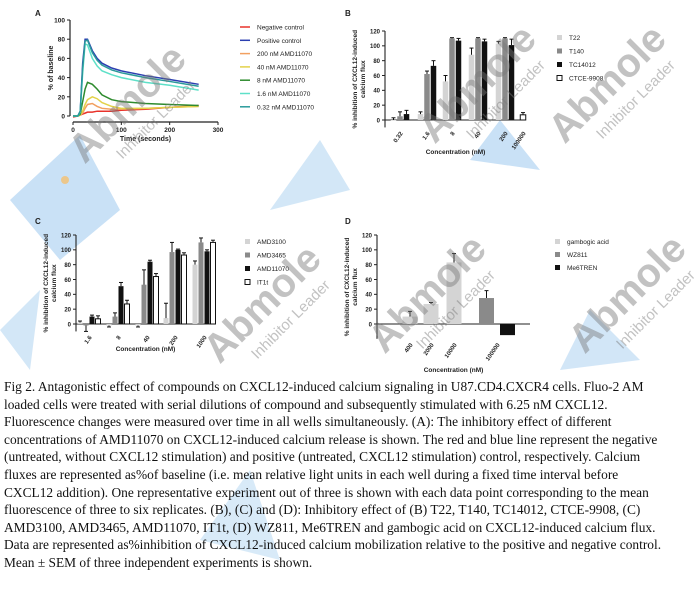 This screenshot has width=700, height=597. Describe the element at coordinates (456, 152) in the screenshot. I see `x-axis-label: Concentration (nM)` at that location.